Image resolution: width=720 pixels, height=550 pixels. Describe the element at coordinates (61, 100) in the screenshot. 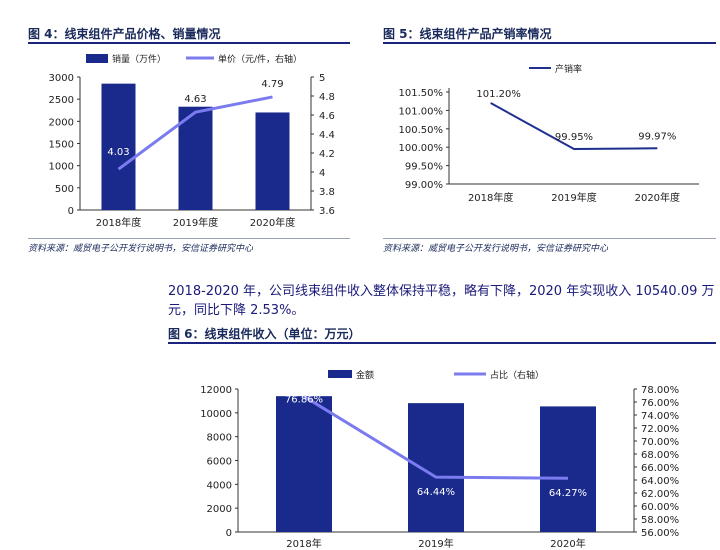

I see `fig4-y-left-tick-label: 2500` at that location.